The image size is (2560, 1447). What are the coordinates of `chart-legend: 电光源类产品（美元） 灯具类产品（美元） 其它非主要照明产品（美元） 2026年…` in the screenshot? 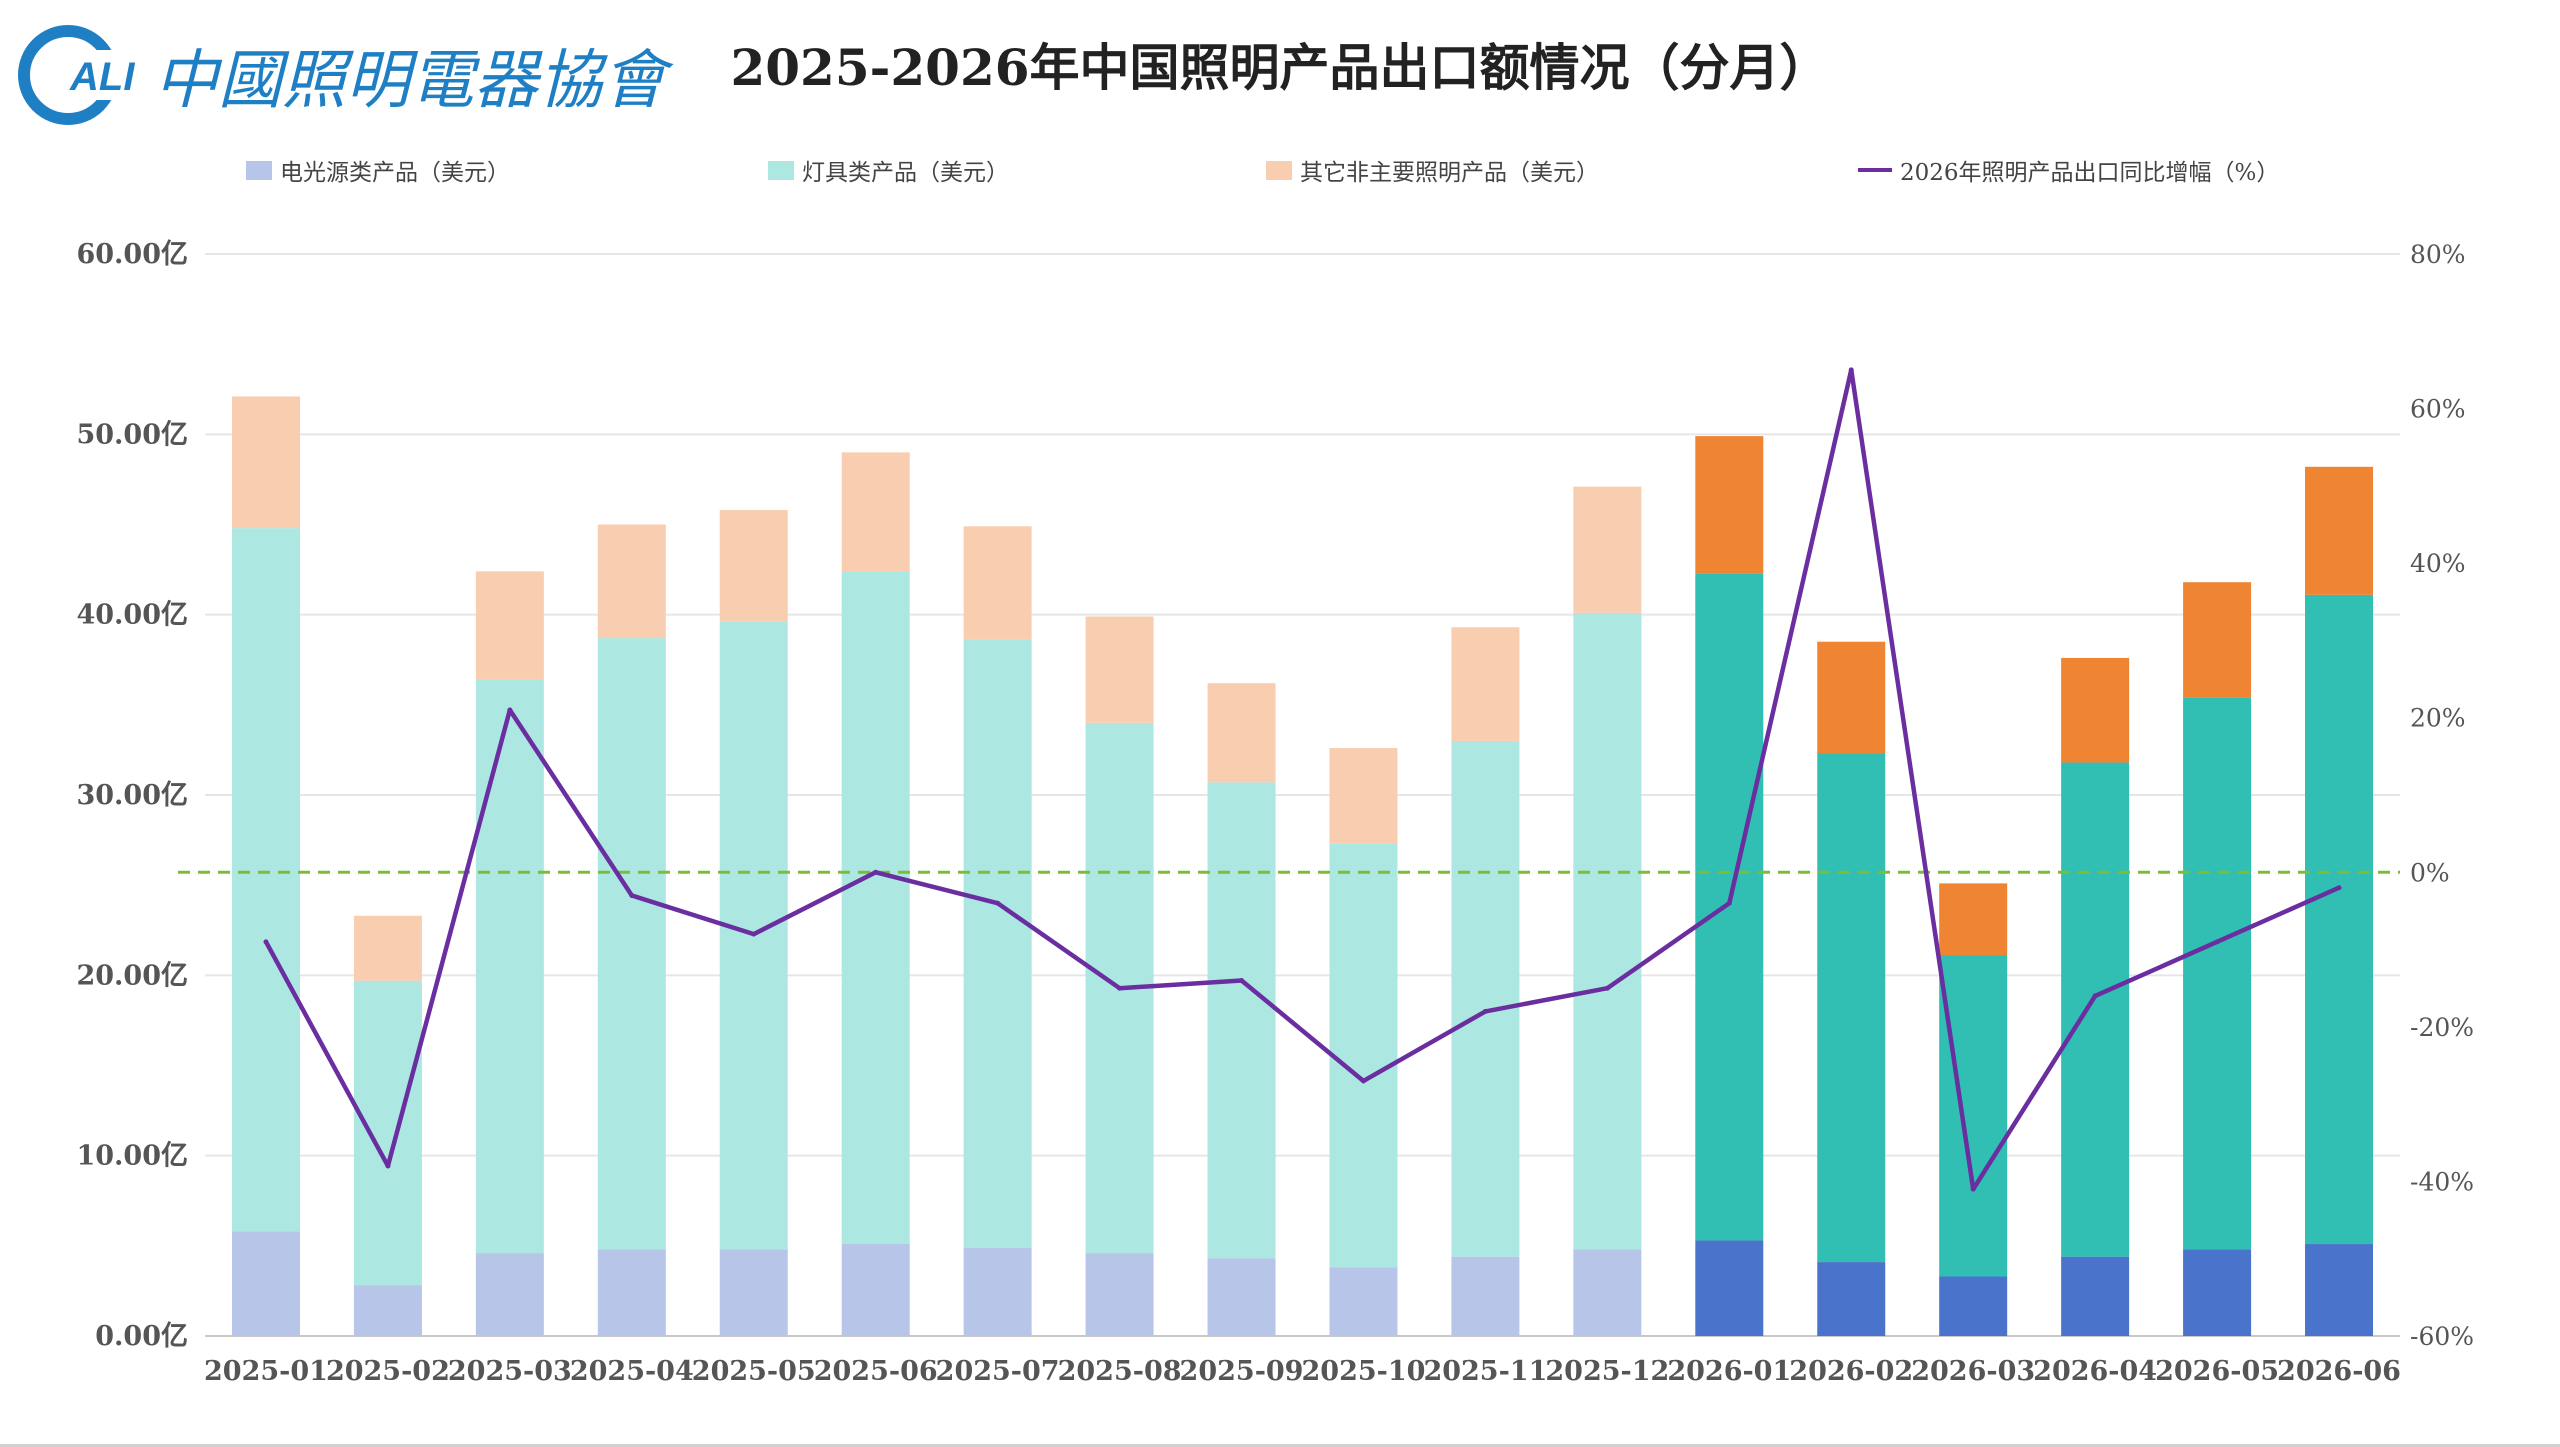 It's located at (1280, 170).